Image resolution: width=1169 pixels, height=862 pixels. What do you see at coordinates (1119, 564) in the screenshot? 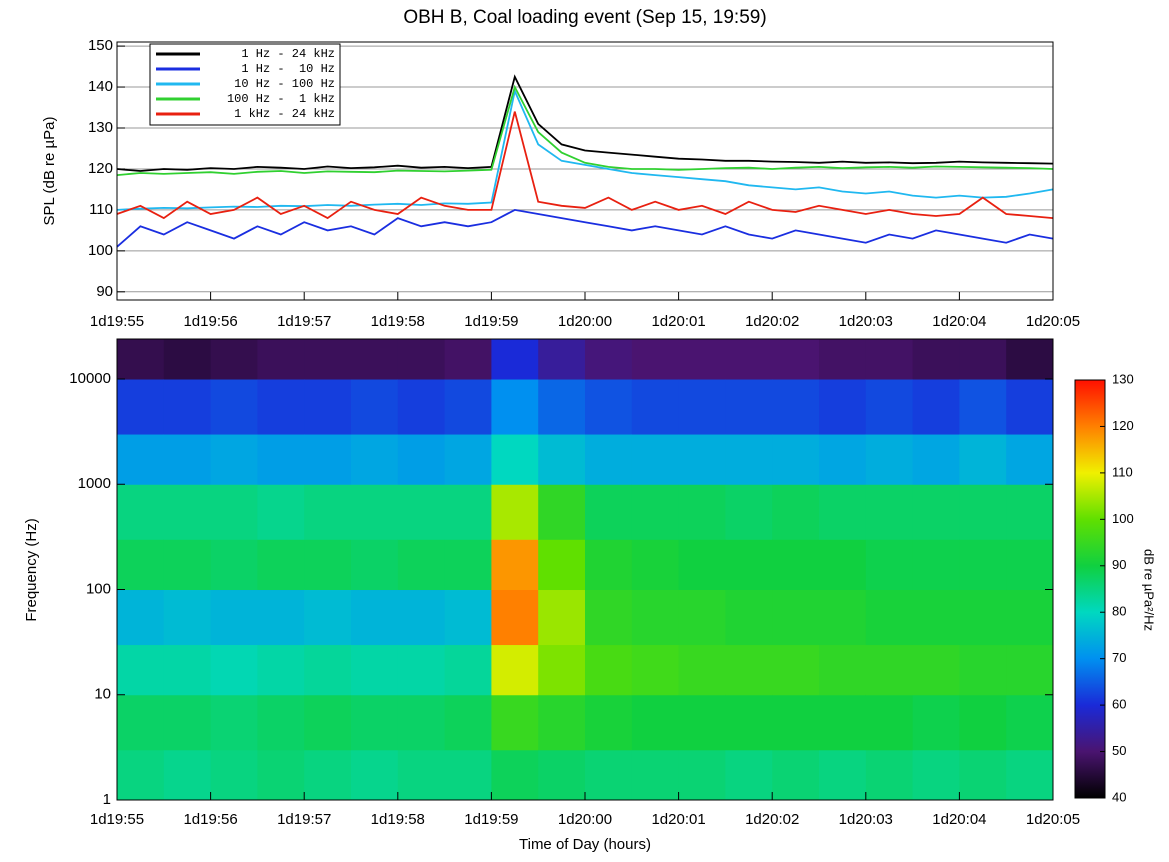
I see `colorbar-tick-label: 90` at bounding box center [1119, 564].